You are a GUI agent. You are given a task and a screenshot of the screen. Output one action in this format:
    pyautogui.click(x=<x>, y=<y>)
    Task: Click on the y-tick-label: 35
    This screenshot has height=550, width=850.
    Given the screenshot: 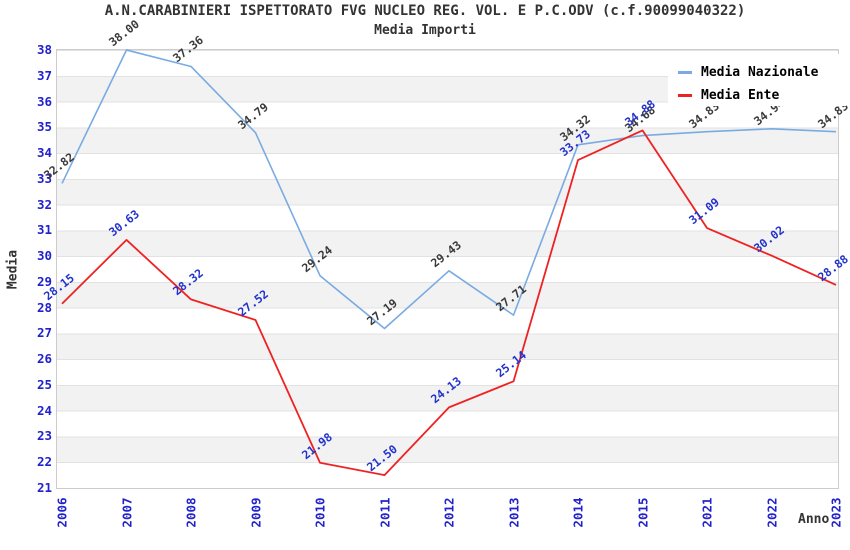 What is the action you would take?
    pyautogui.click(x=44, y=127)
    